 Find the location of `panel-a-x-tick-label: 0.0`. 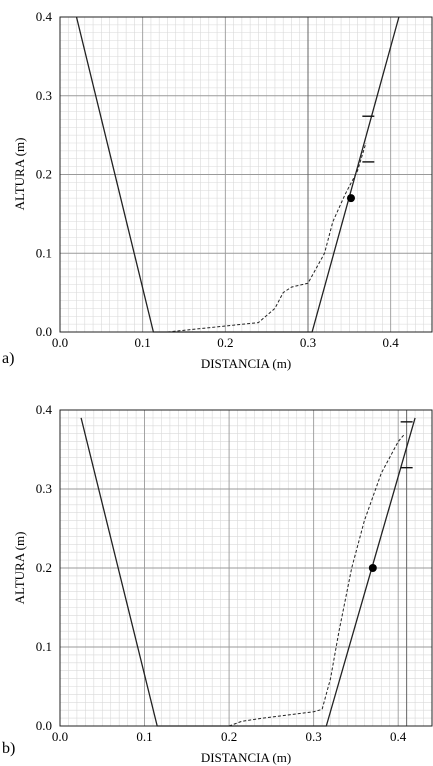

panel-a-x-tick-label: 0.0 is located at coordinates (60, 342).